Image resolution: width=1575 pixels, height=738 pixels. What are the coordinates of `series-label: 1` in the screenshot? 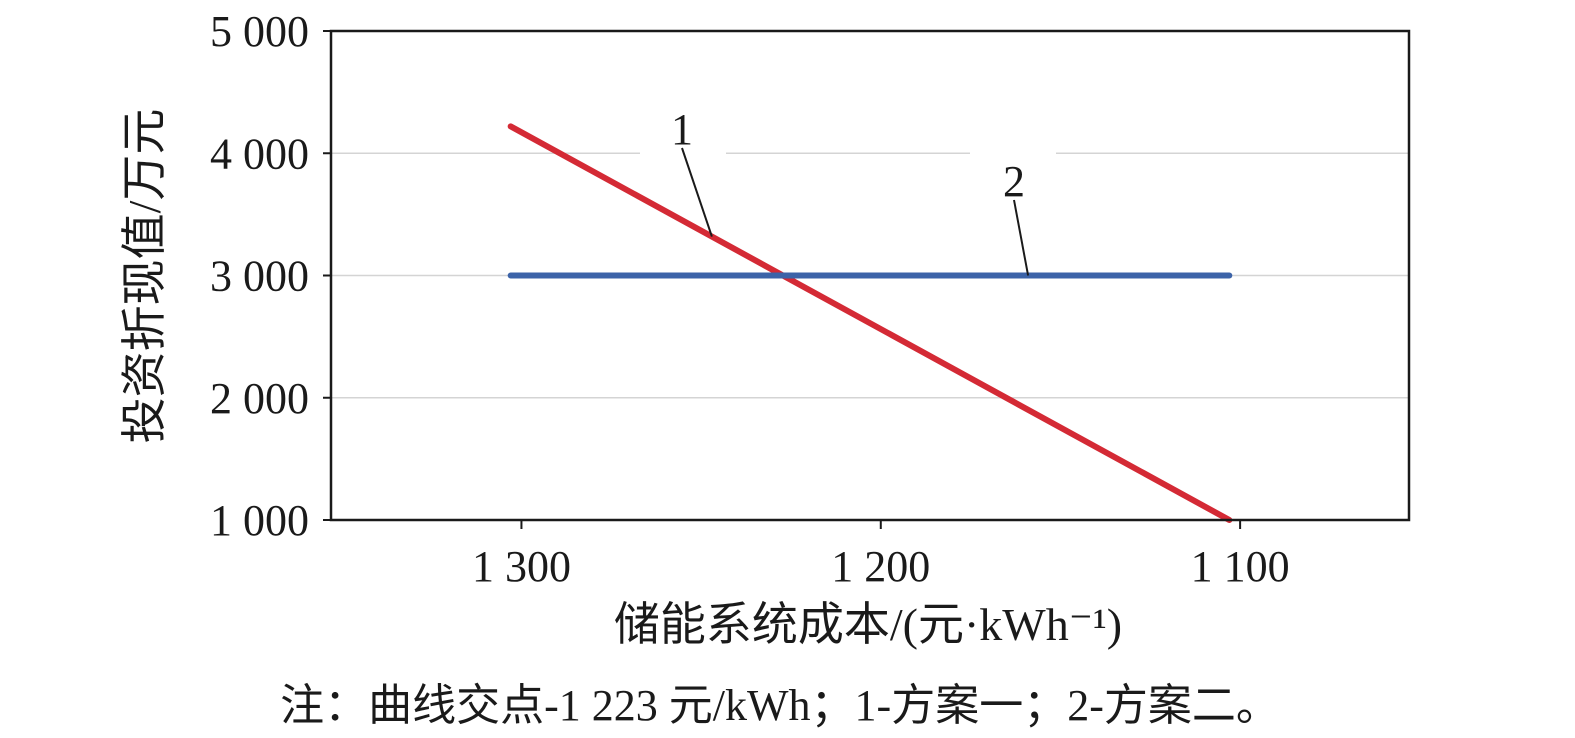 It's located at (682, 129).